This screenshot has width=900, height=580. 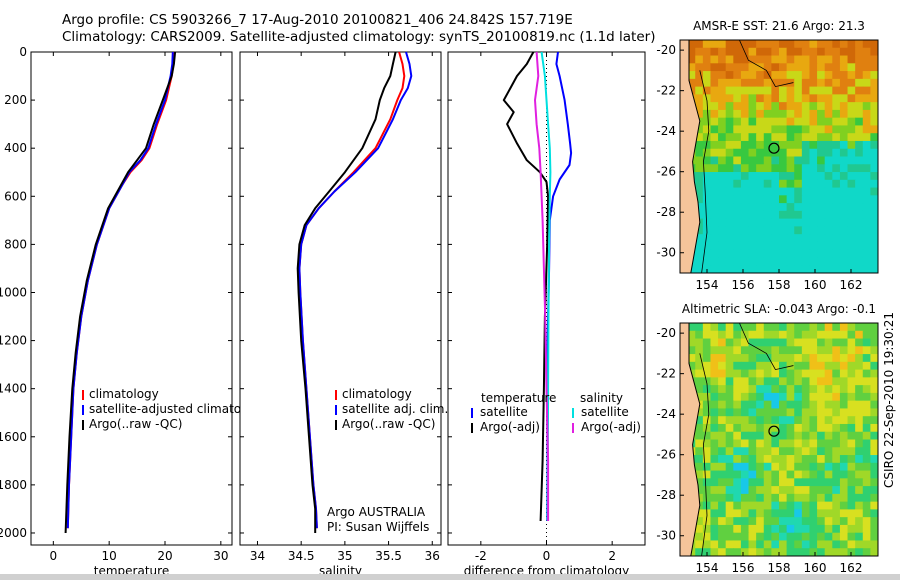 What do you see at coordinates (815, 568) in the screenshot?
I see `sla-map-lon-tick-label: 160` at bounding box center [815, 568].